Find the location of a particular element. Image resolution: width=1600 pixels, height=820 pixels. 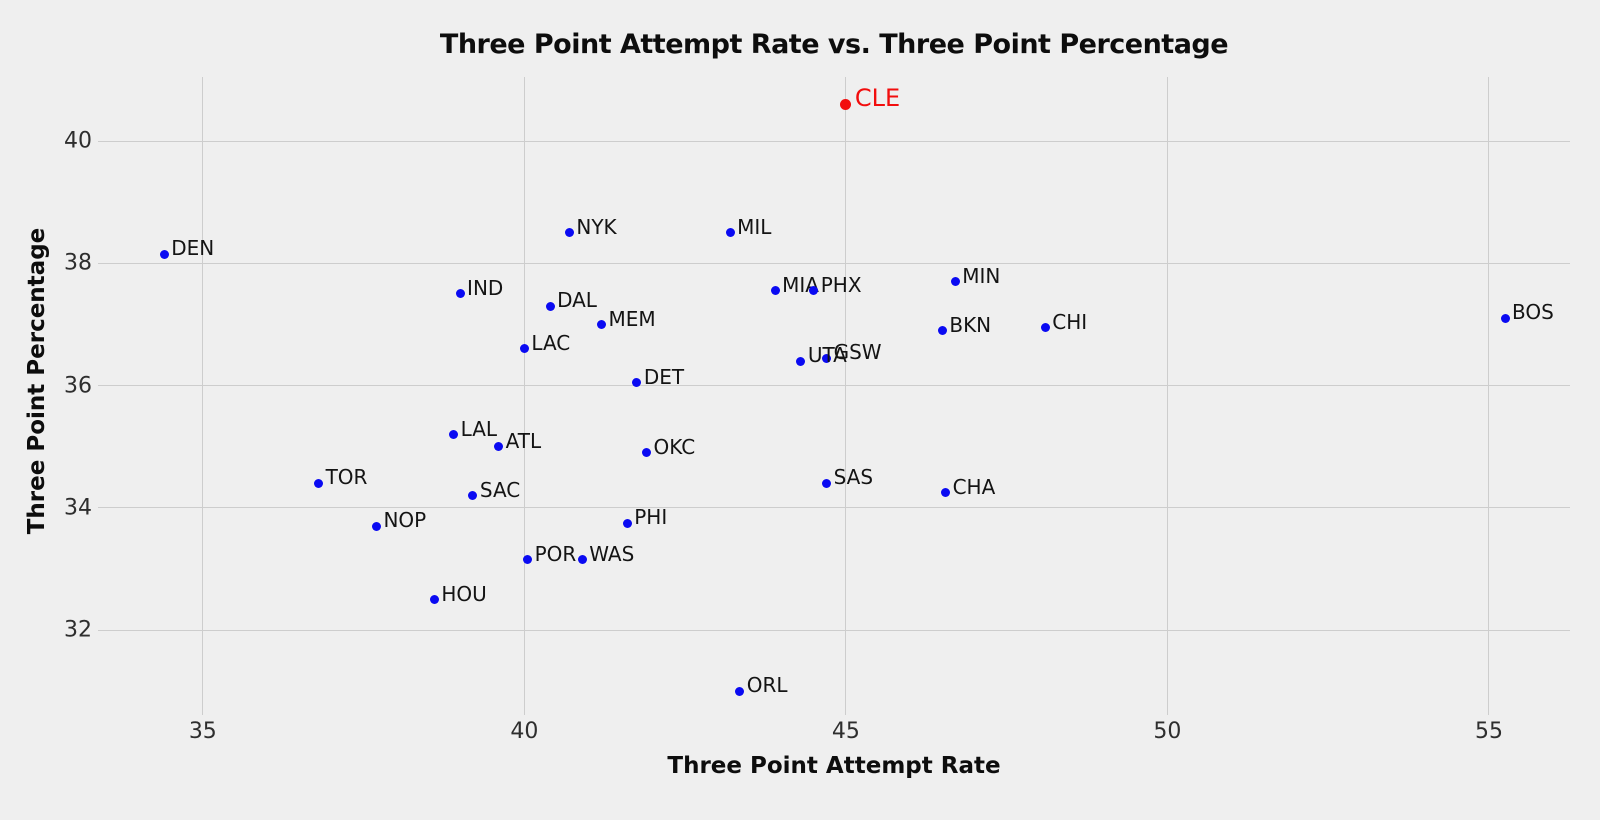

data-point-MIN is located at coordinates (955, 282).